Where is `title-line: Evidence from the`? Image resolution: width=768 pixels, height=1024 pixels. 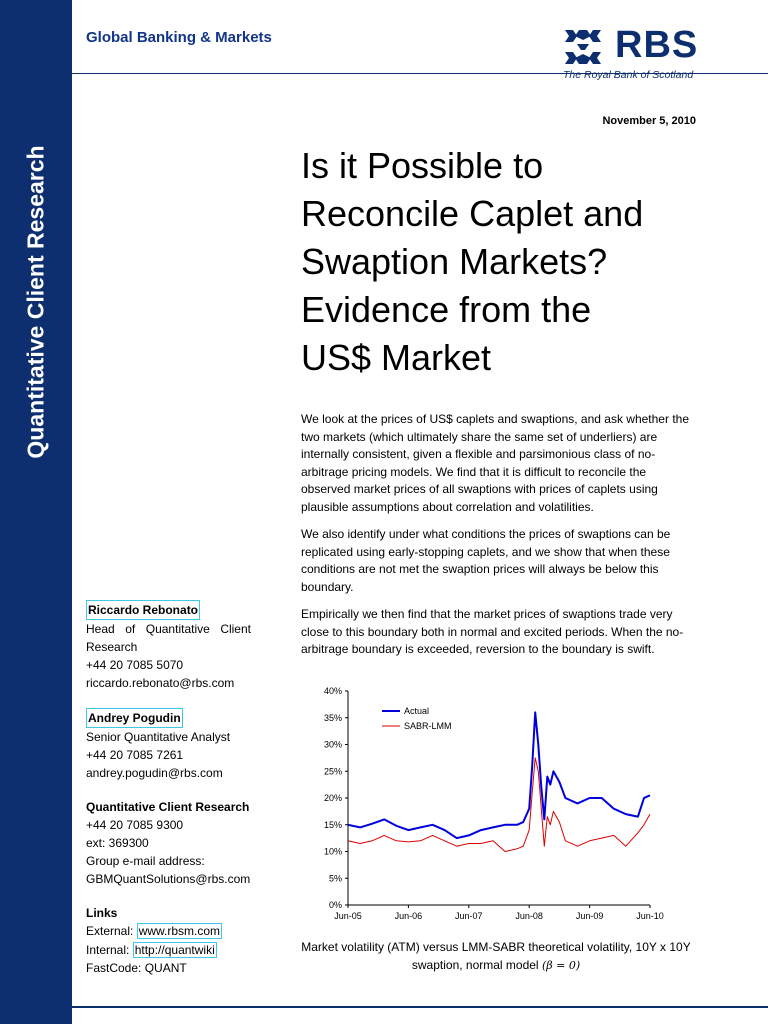
title-line: Evidence from the is located at coordinates (446, 309).